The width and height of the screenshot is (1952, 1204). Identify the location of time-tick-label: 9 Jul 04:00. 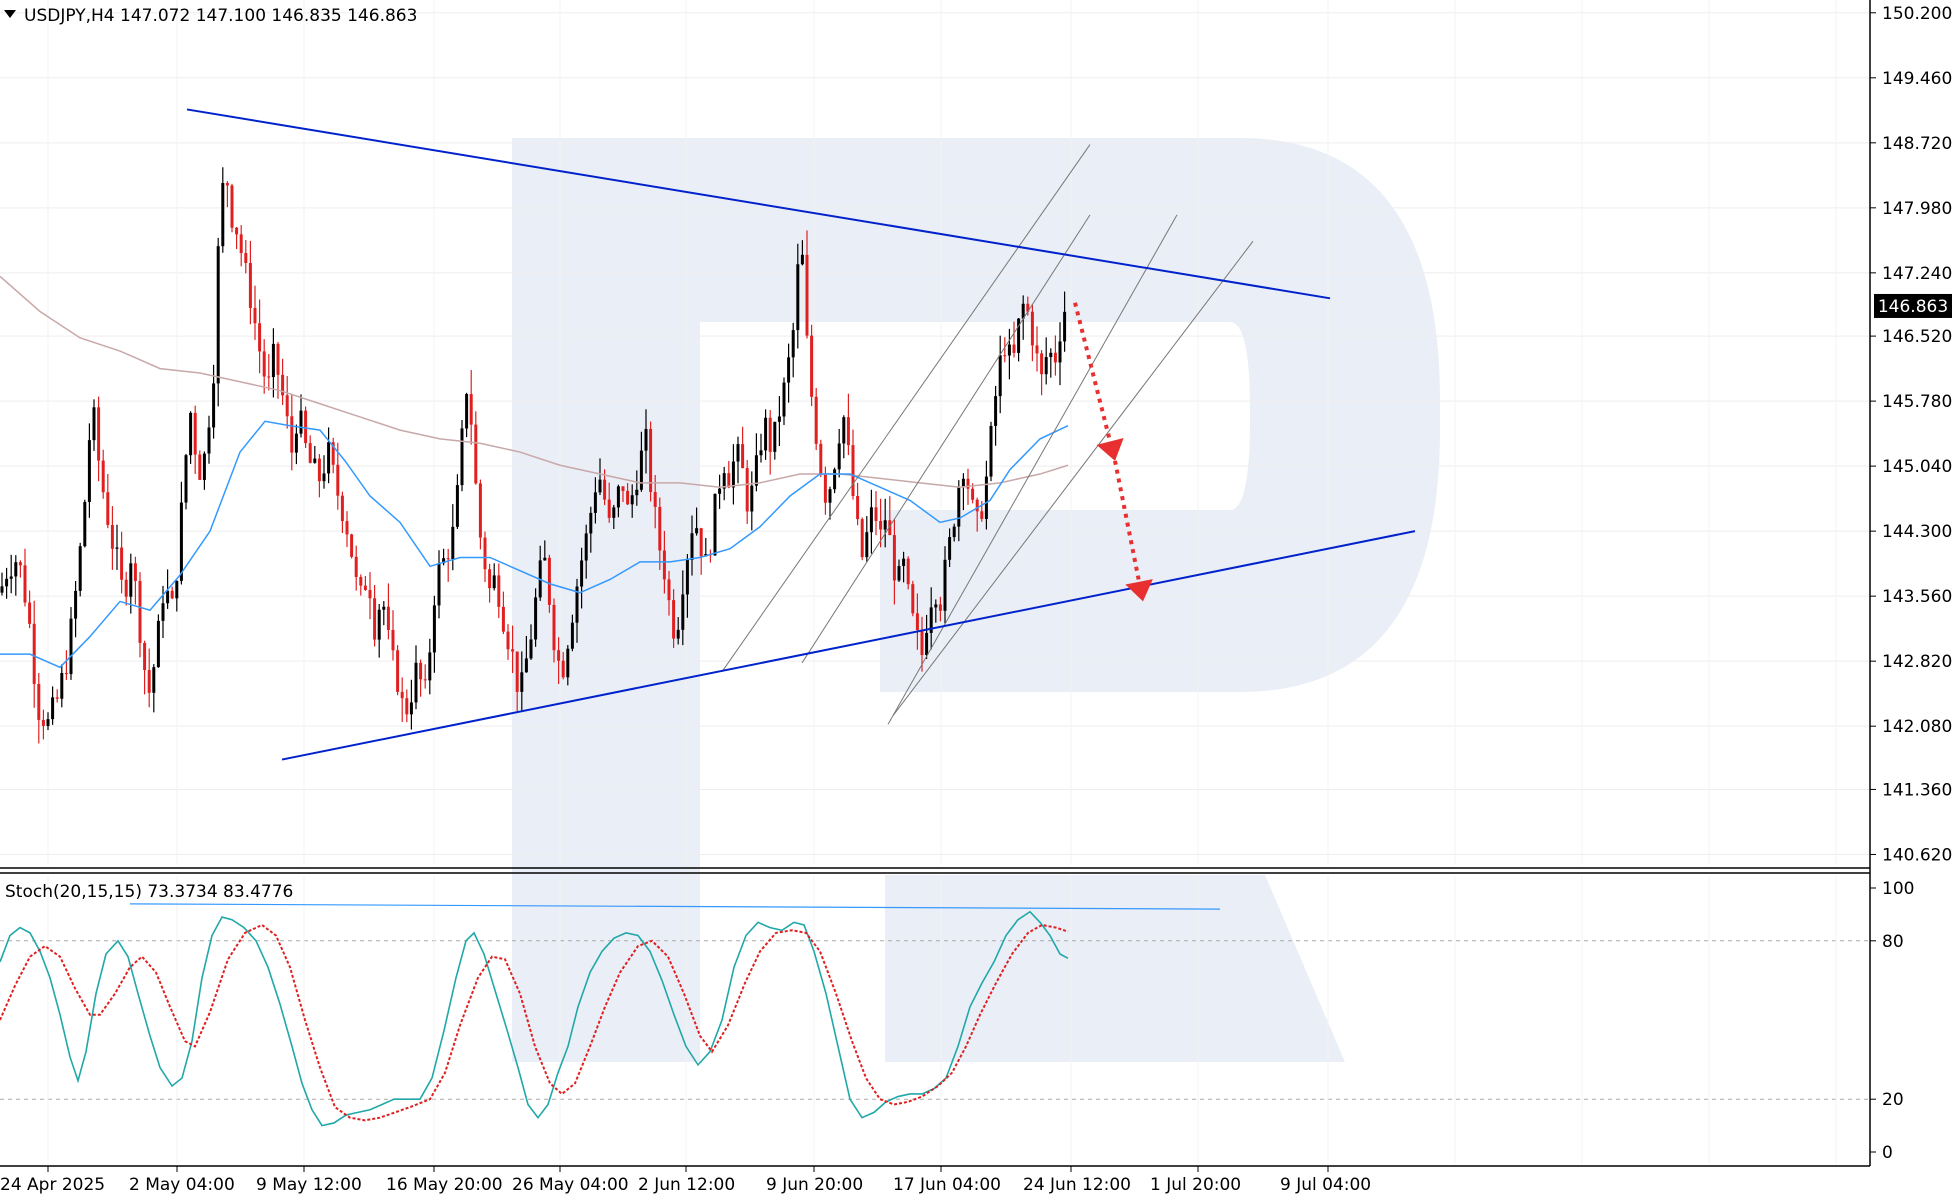
(1325, 1185).